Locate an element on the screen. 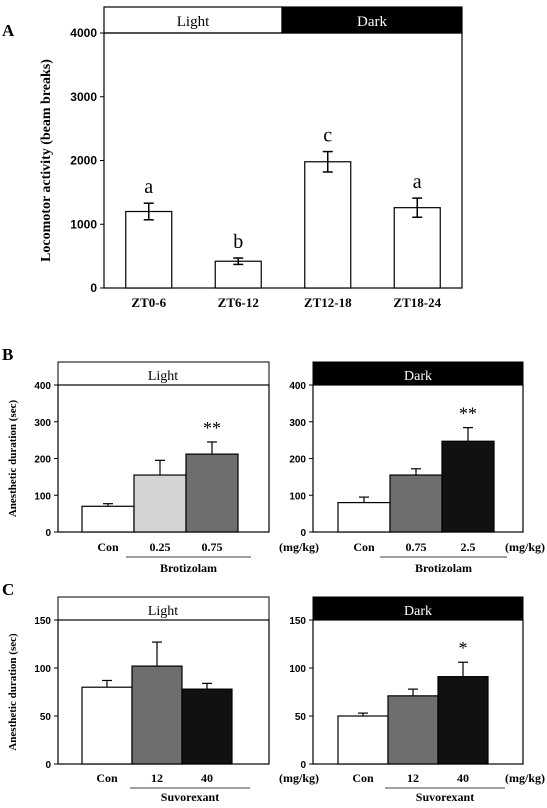 The width and height of the screenshot is (547, 808). panel-a-light-header-box is located at coordinates (193, 20).